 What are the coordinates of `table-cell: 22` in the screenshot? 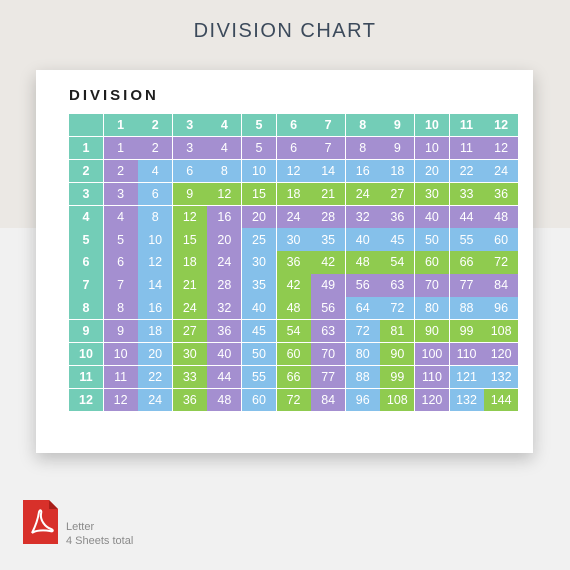 It's located at (466, 171).